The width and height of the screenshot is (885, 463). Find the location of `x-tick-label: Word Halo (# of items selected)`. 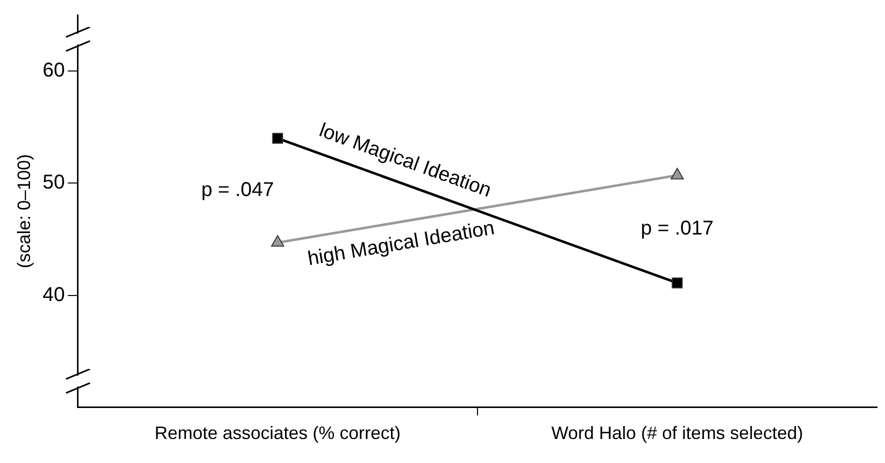

x-tick-label: Word Halo (# of items selected) is located at coordinates (677, 433).